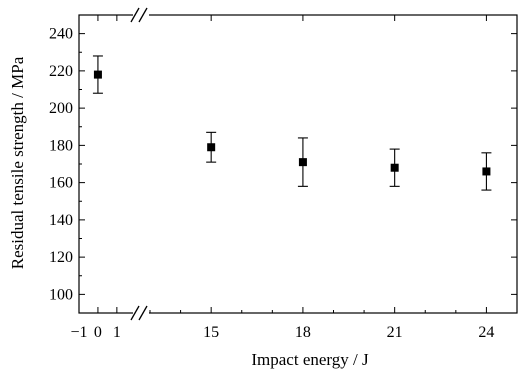 This screenshot has height=374, width=531. I want to click on y-tick-label: 140, so click(61, 220).